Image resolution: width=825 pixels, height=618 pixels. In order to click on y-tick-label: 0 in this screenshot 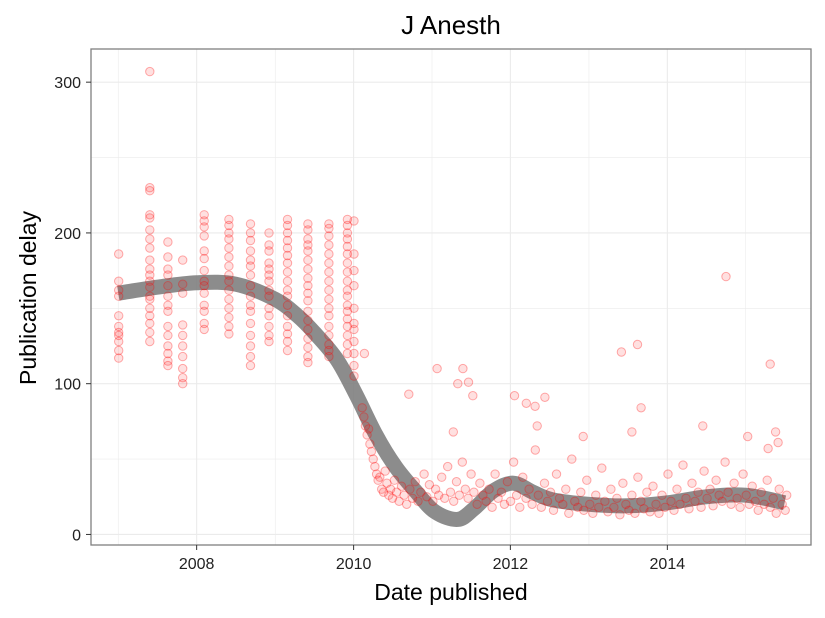, I will do `click(76, 535)`.